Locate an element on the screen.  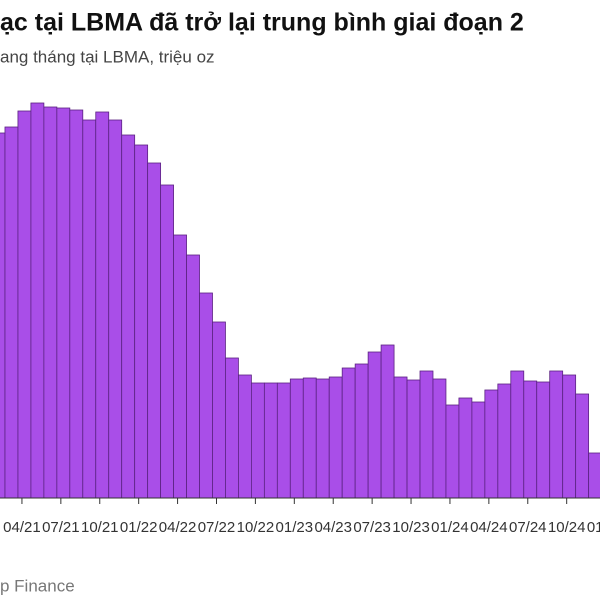
x-tick-label: 04/22 is located at coordinates (178, 527).